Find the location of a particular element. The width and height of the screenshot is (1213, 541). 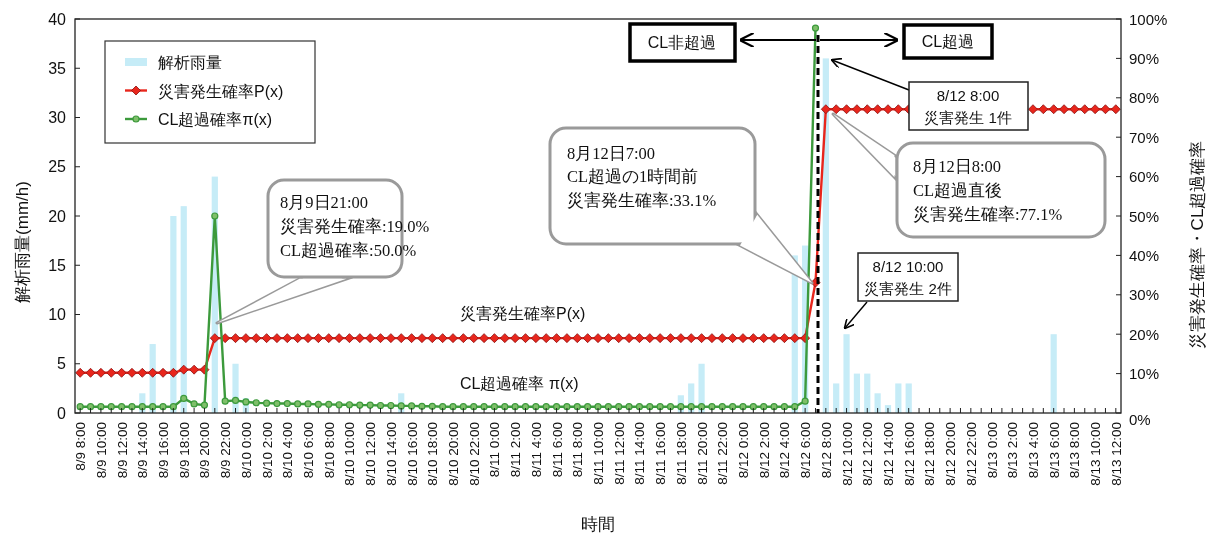

x-tick-label: 8/11 16:00 is located at coordinates (661, 453).